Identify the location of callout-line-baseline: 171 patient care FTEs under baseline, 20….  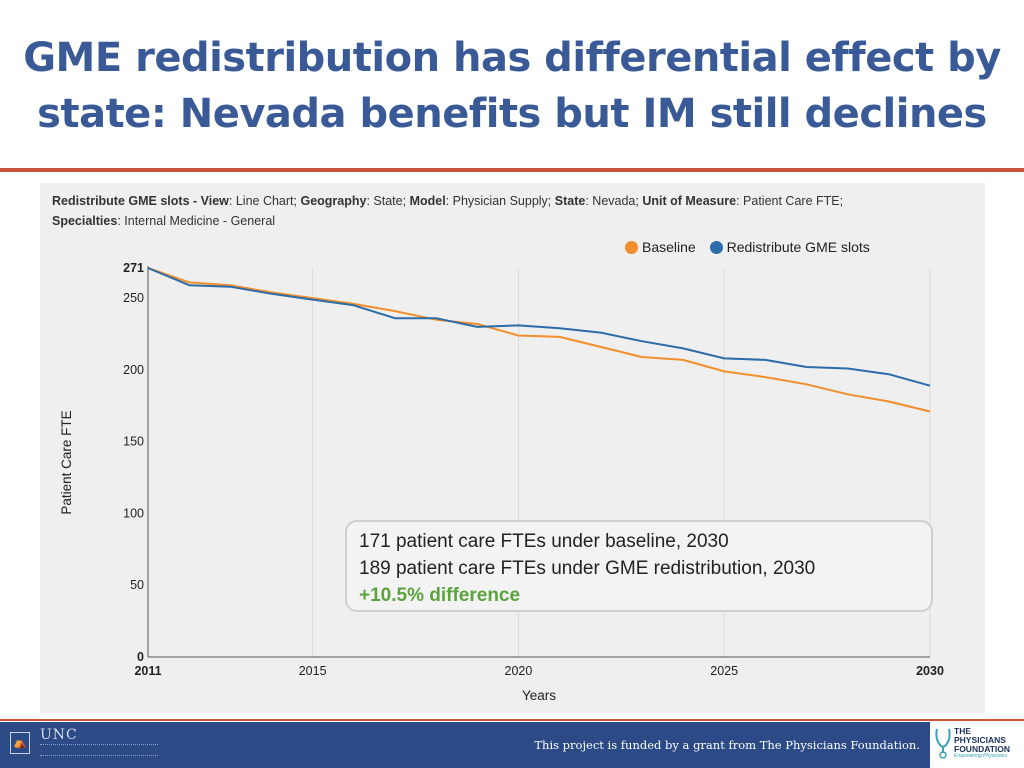
(544, 541).